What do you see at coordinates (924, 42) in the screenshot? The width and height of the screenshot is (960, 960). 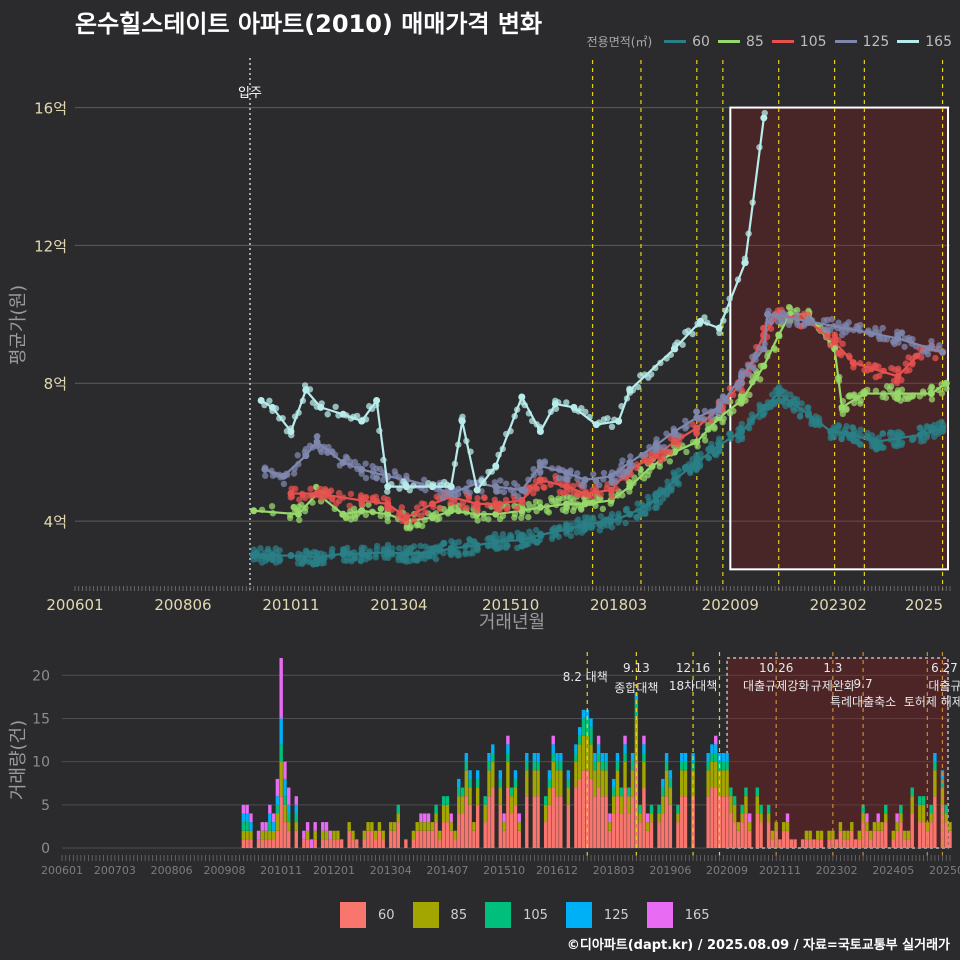 I see `legend-item-165: 165` at bounding box center [924, 42].